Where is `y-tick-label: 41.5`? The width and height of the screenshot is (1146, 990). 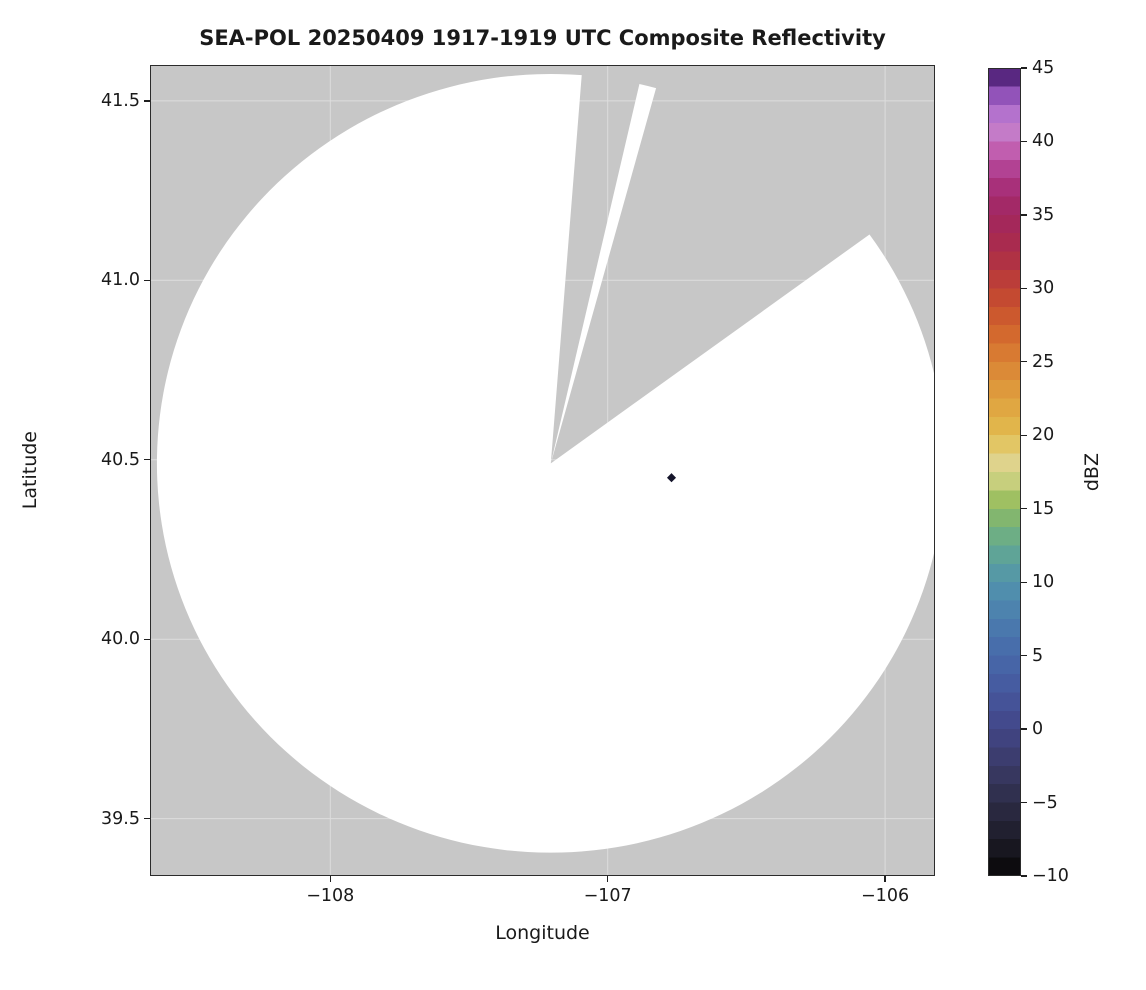 y-tick-label: 41.5 is located at coordinates (120, 100).